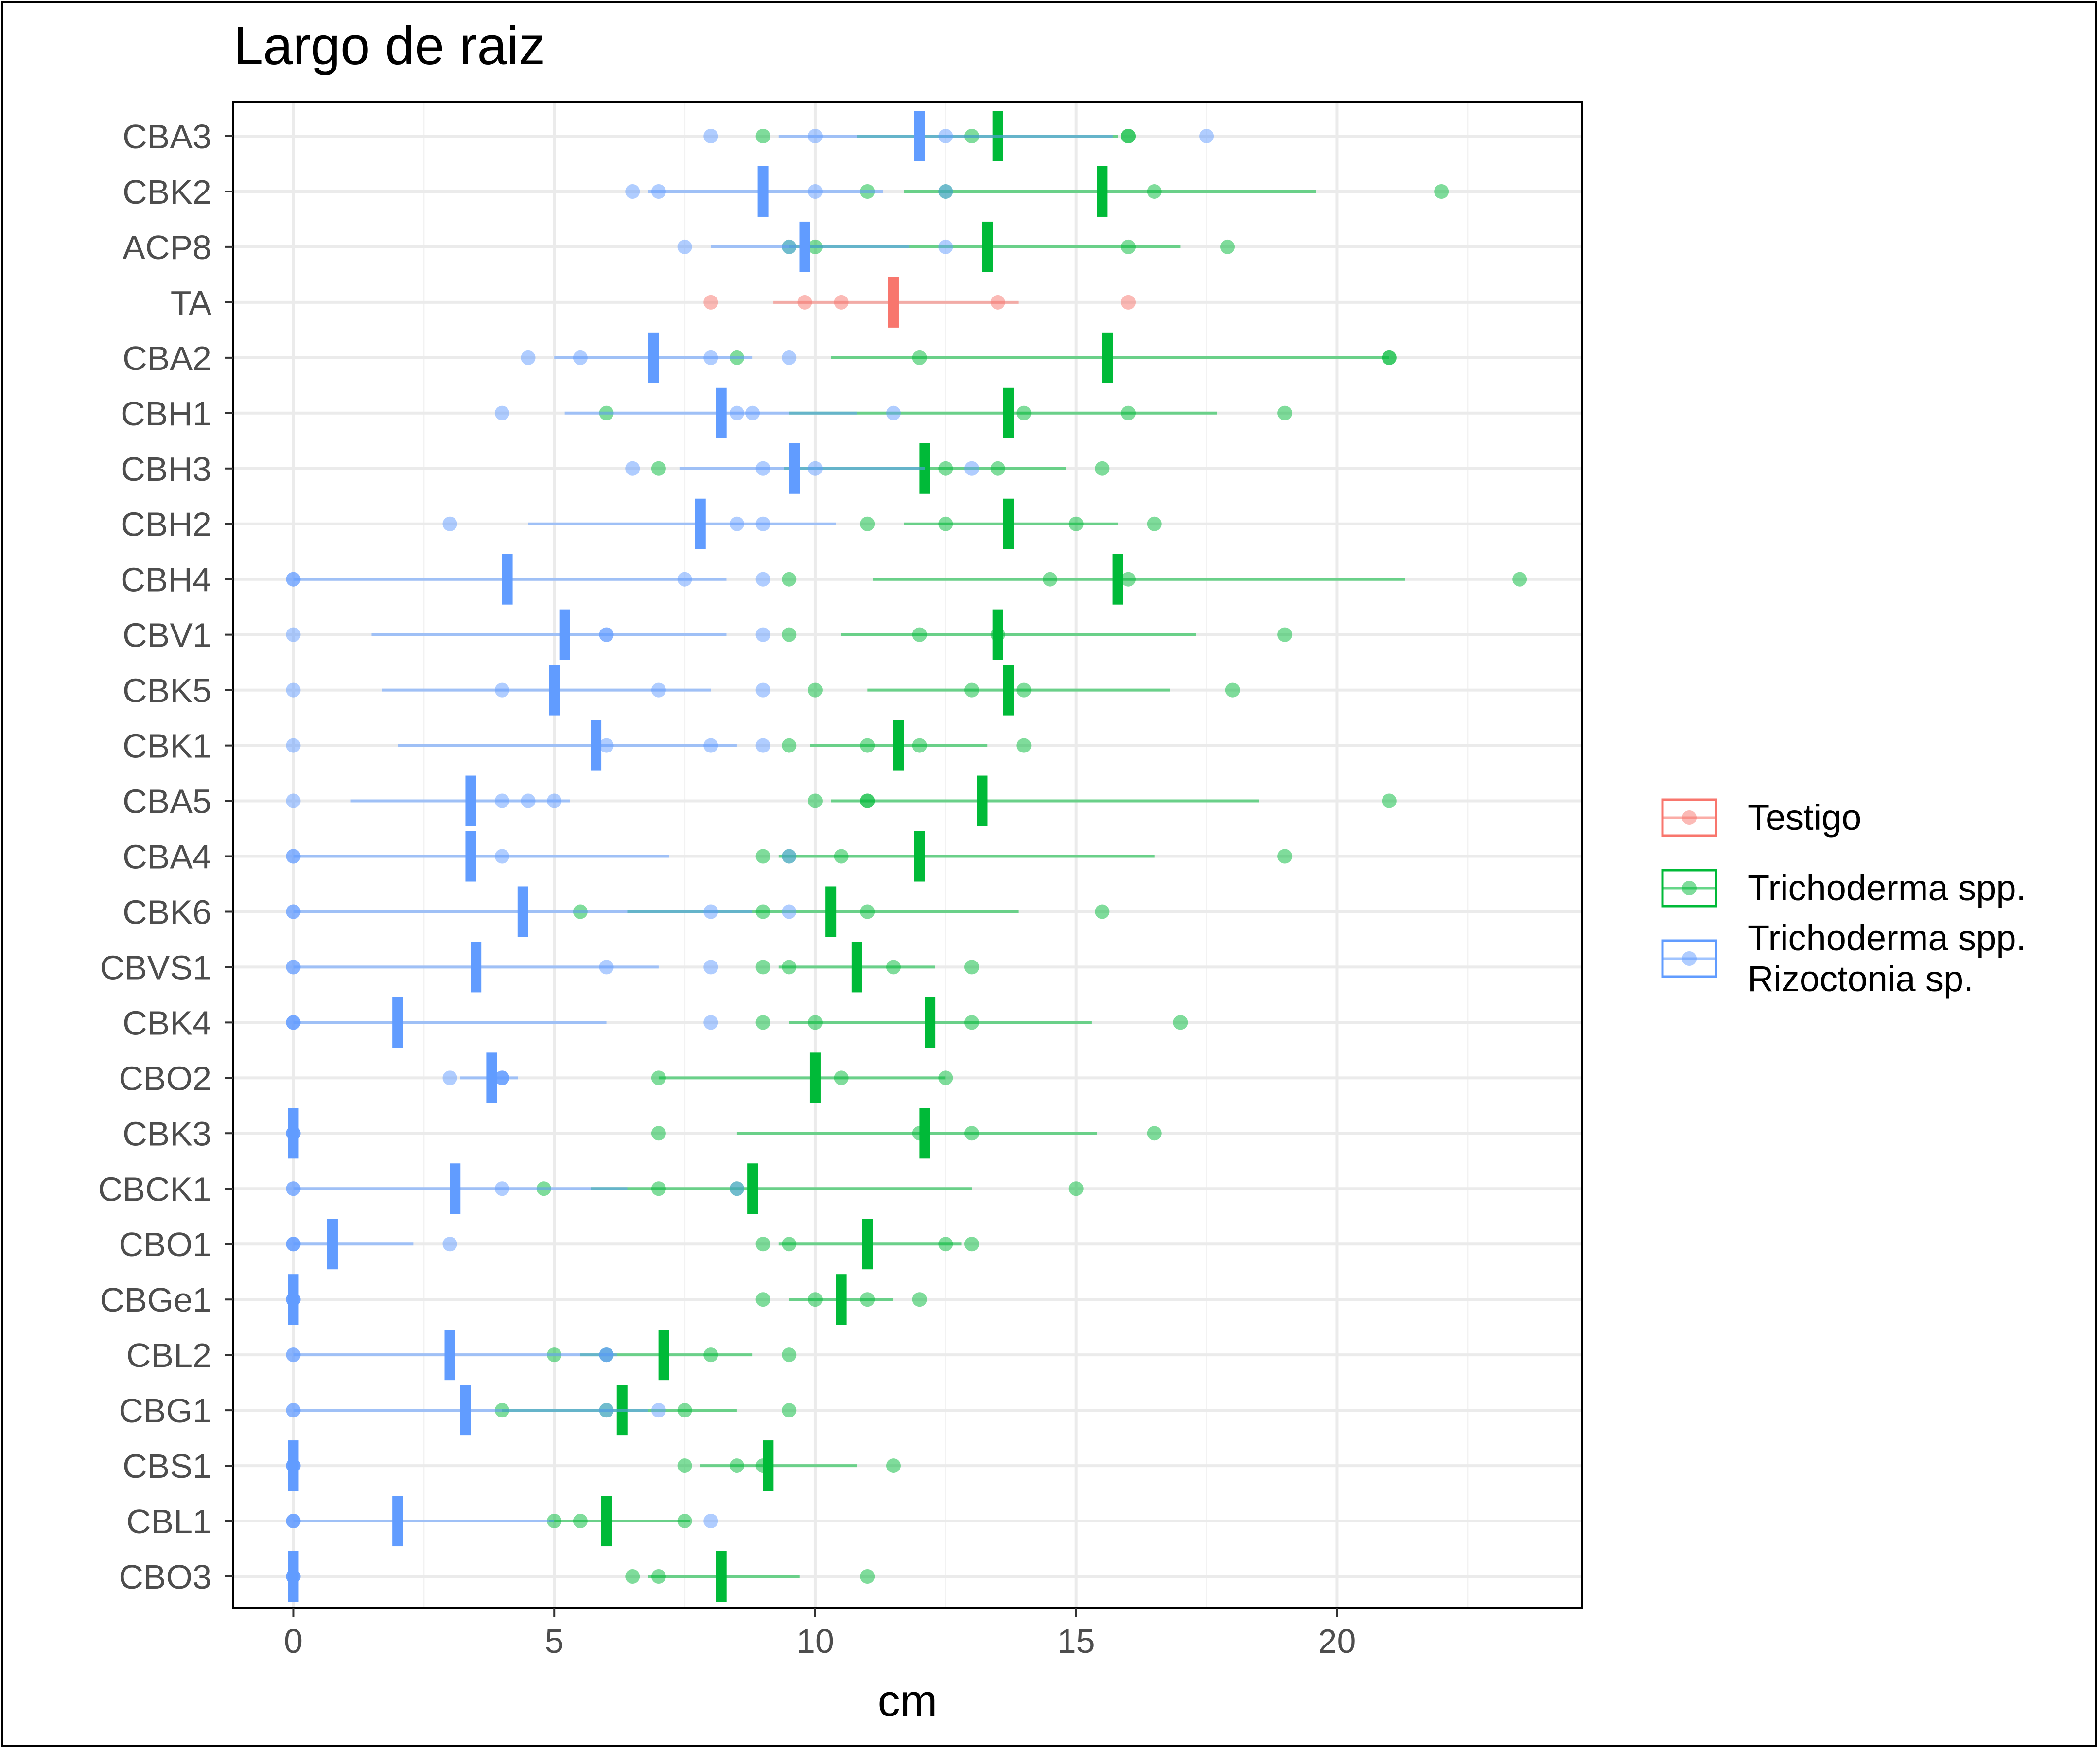  What do you see at coordinates (501, 856) in the screenshot?
I see `mark-trichoderma-spp-rizoctonia-sp-cba4-point` at bounding box center [501, 856].